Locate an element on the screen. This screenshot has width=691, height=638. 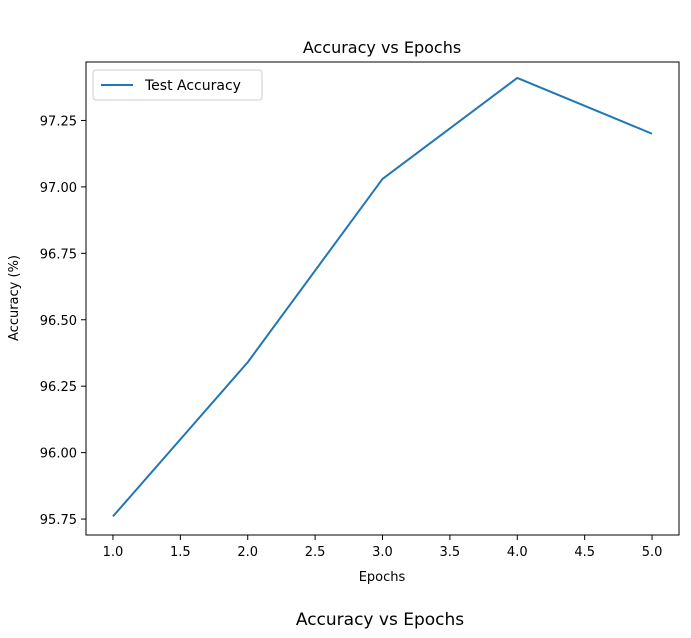
x-tick-label: 2.0 is located at coordinates (247, 552).